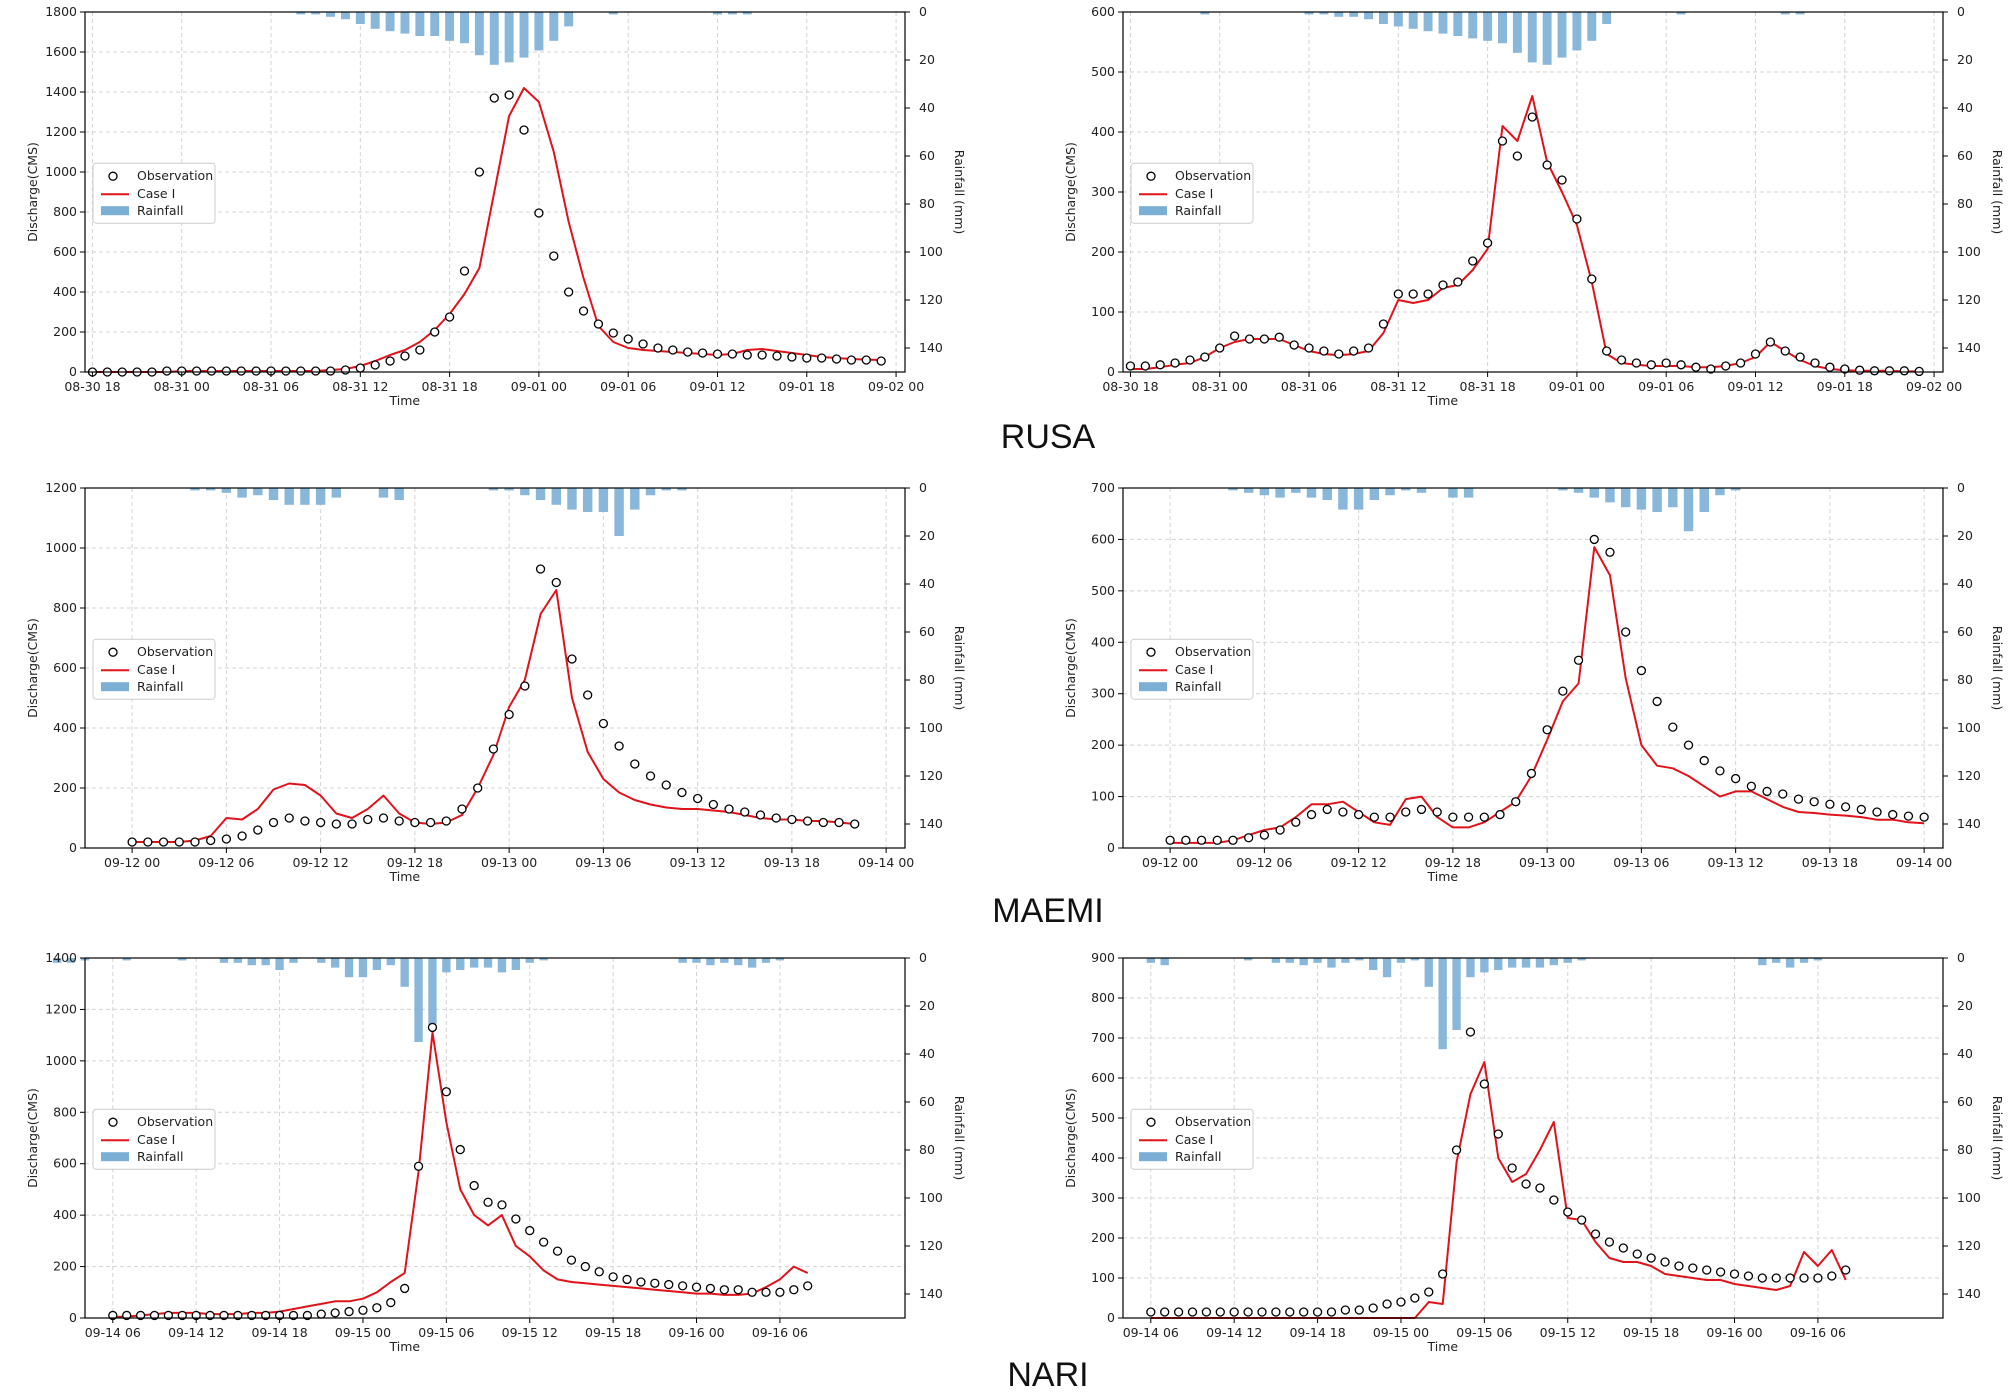  What do you see at coordinates (363, 1332) in the screenshot?
I see `x-tick-label: 09-15 00` at bounding box center [363, 1332].